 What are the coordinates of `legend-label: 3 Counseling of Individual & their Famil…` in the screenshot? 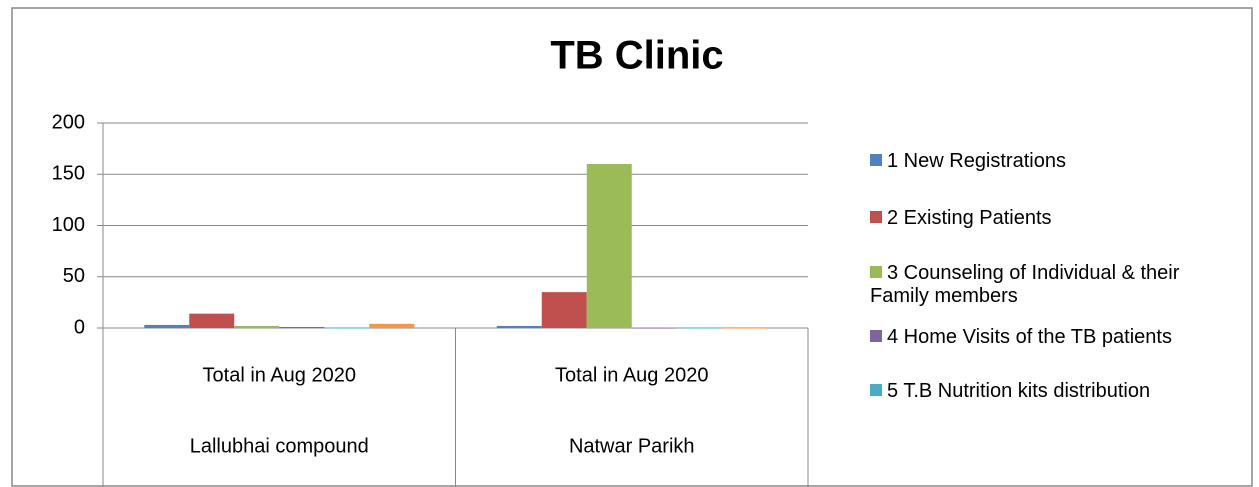 It's located at (1025, 284).